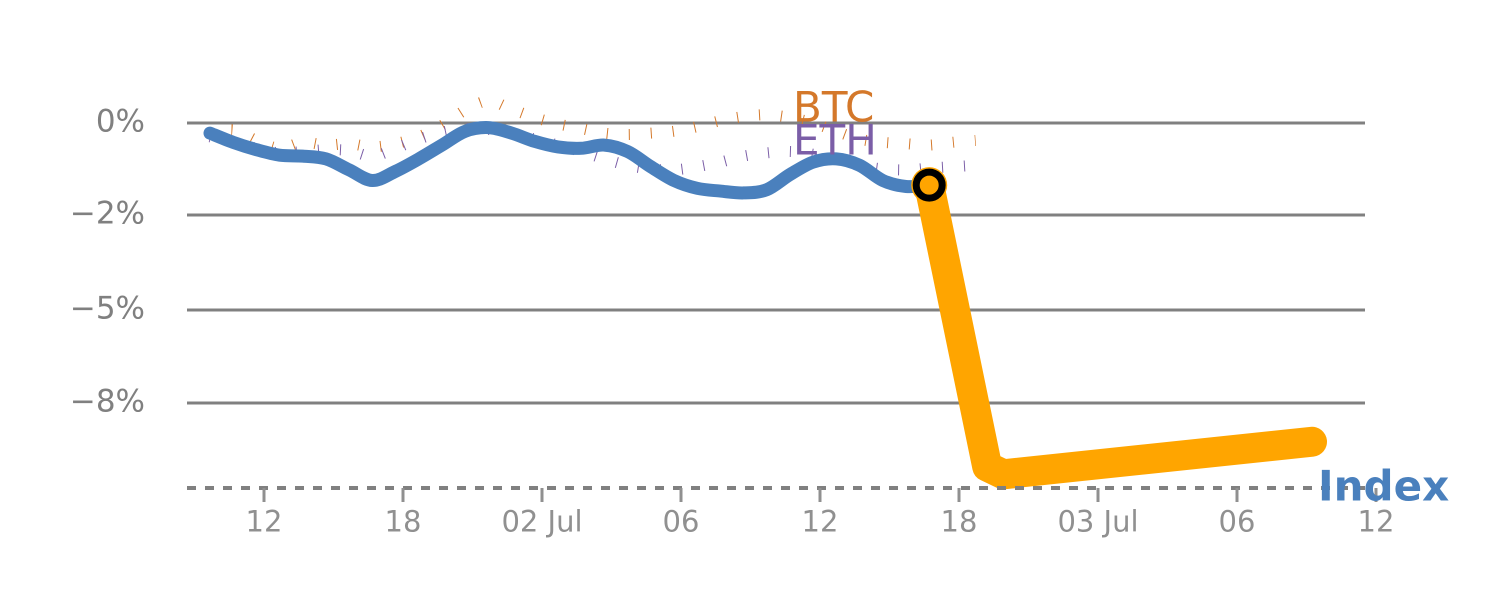 The image size is (1500, 600). I want to click on x-axis-tick-label: 02 Jul, so click(541, 522).